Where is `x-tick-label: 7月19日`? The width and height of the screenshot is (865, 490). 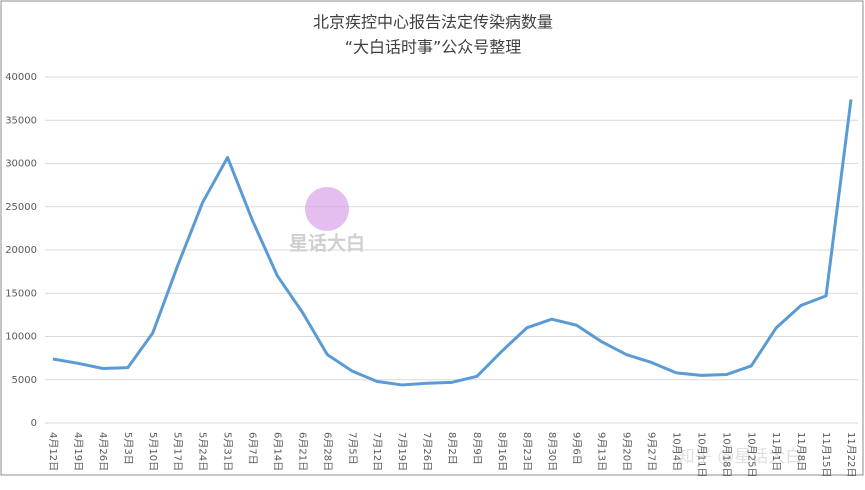
x-tick-label: 7月19日 is located at coordinates (402, 451).